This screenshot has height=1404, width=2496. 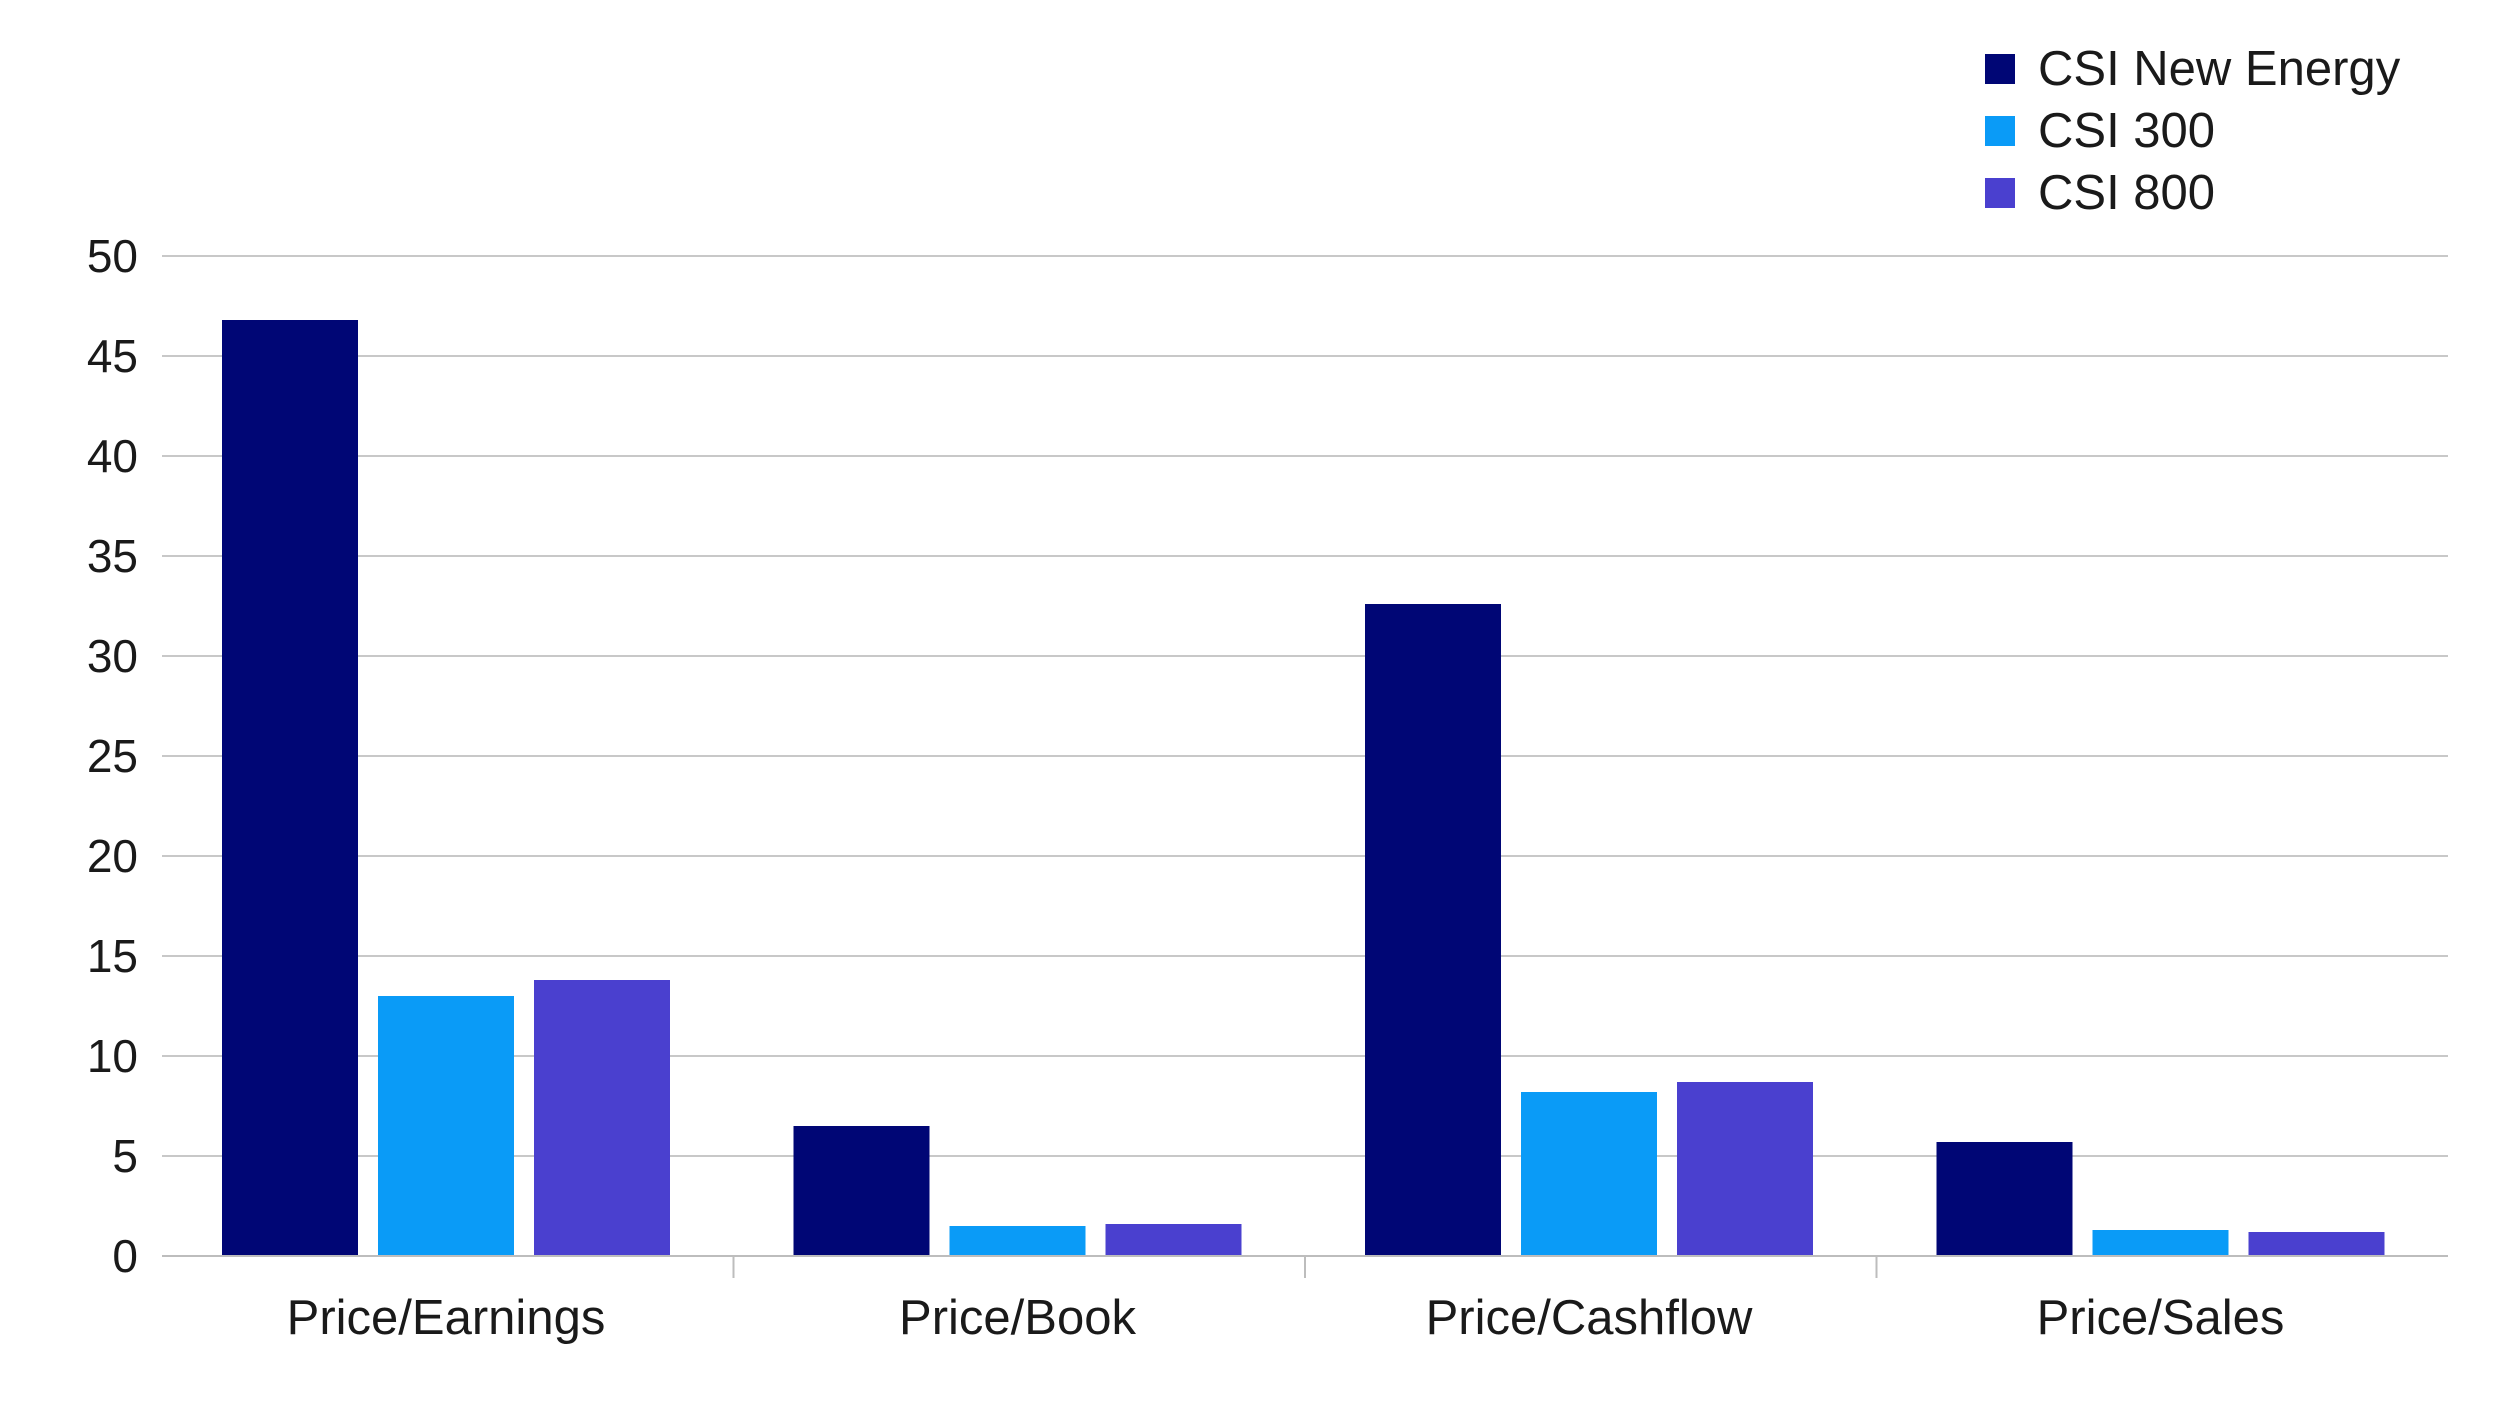 What do you see at coordinates (1305, 1266) in the screenshot?
I see `x-axis` at bounding box center [1305, 1266].